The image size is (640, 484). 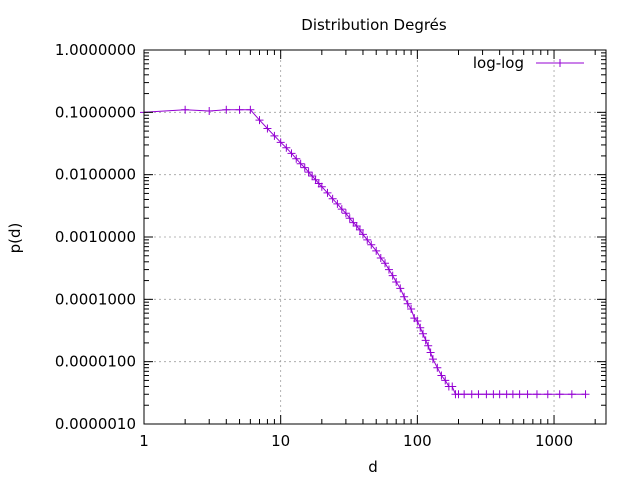 What do you see at coordinates (95, 237) in the screenshot?
I see `y-tick-label: 0.0010000` at bounding box center [95, 237].